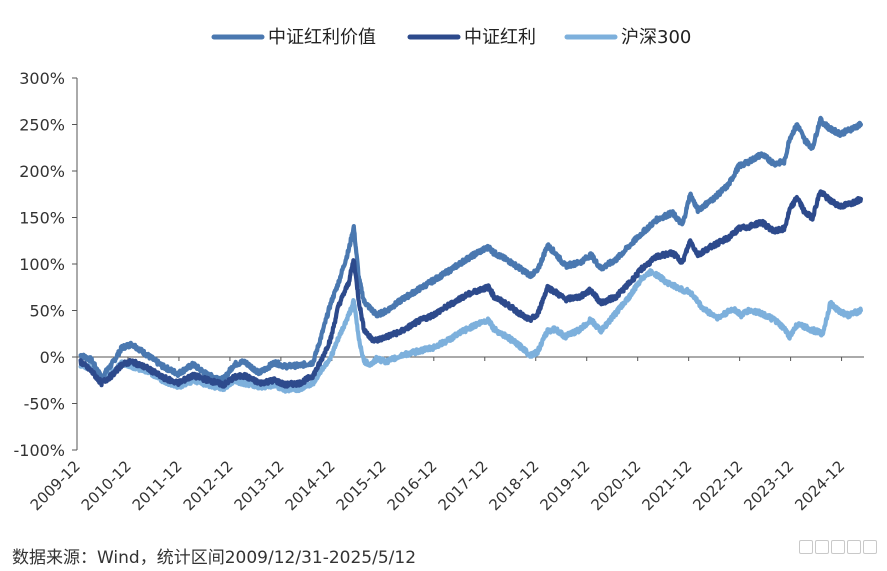 The image size is (887, 571). Describe the element at coordinates (666, 485) in the screenshot. I see `x-tick-label: 2021-12` at that location.